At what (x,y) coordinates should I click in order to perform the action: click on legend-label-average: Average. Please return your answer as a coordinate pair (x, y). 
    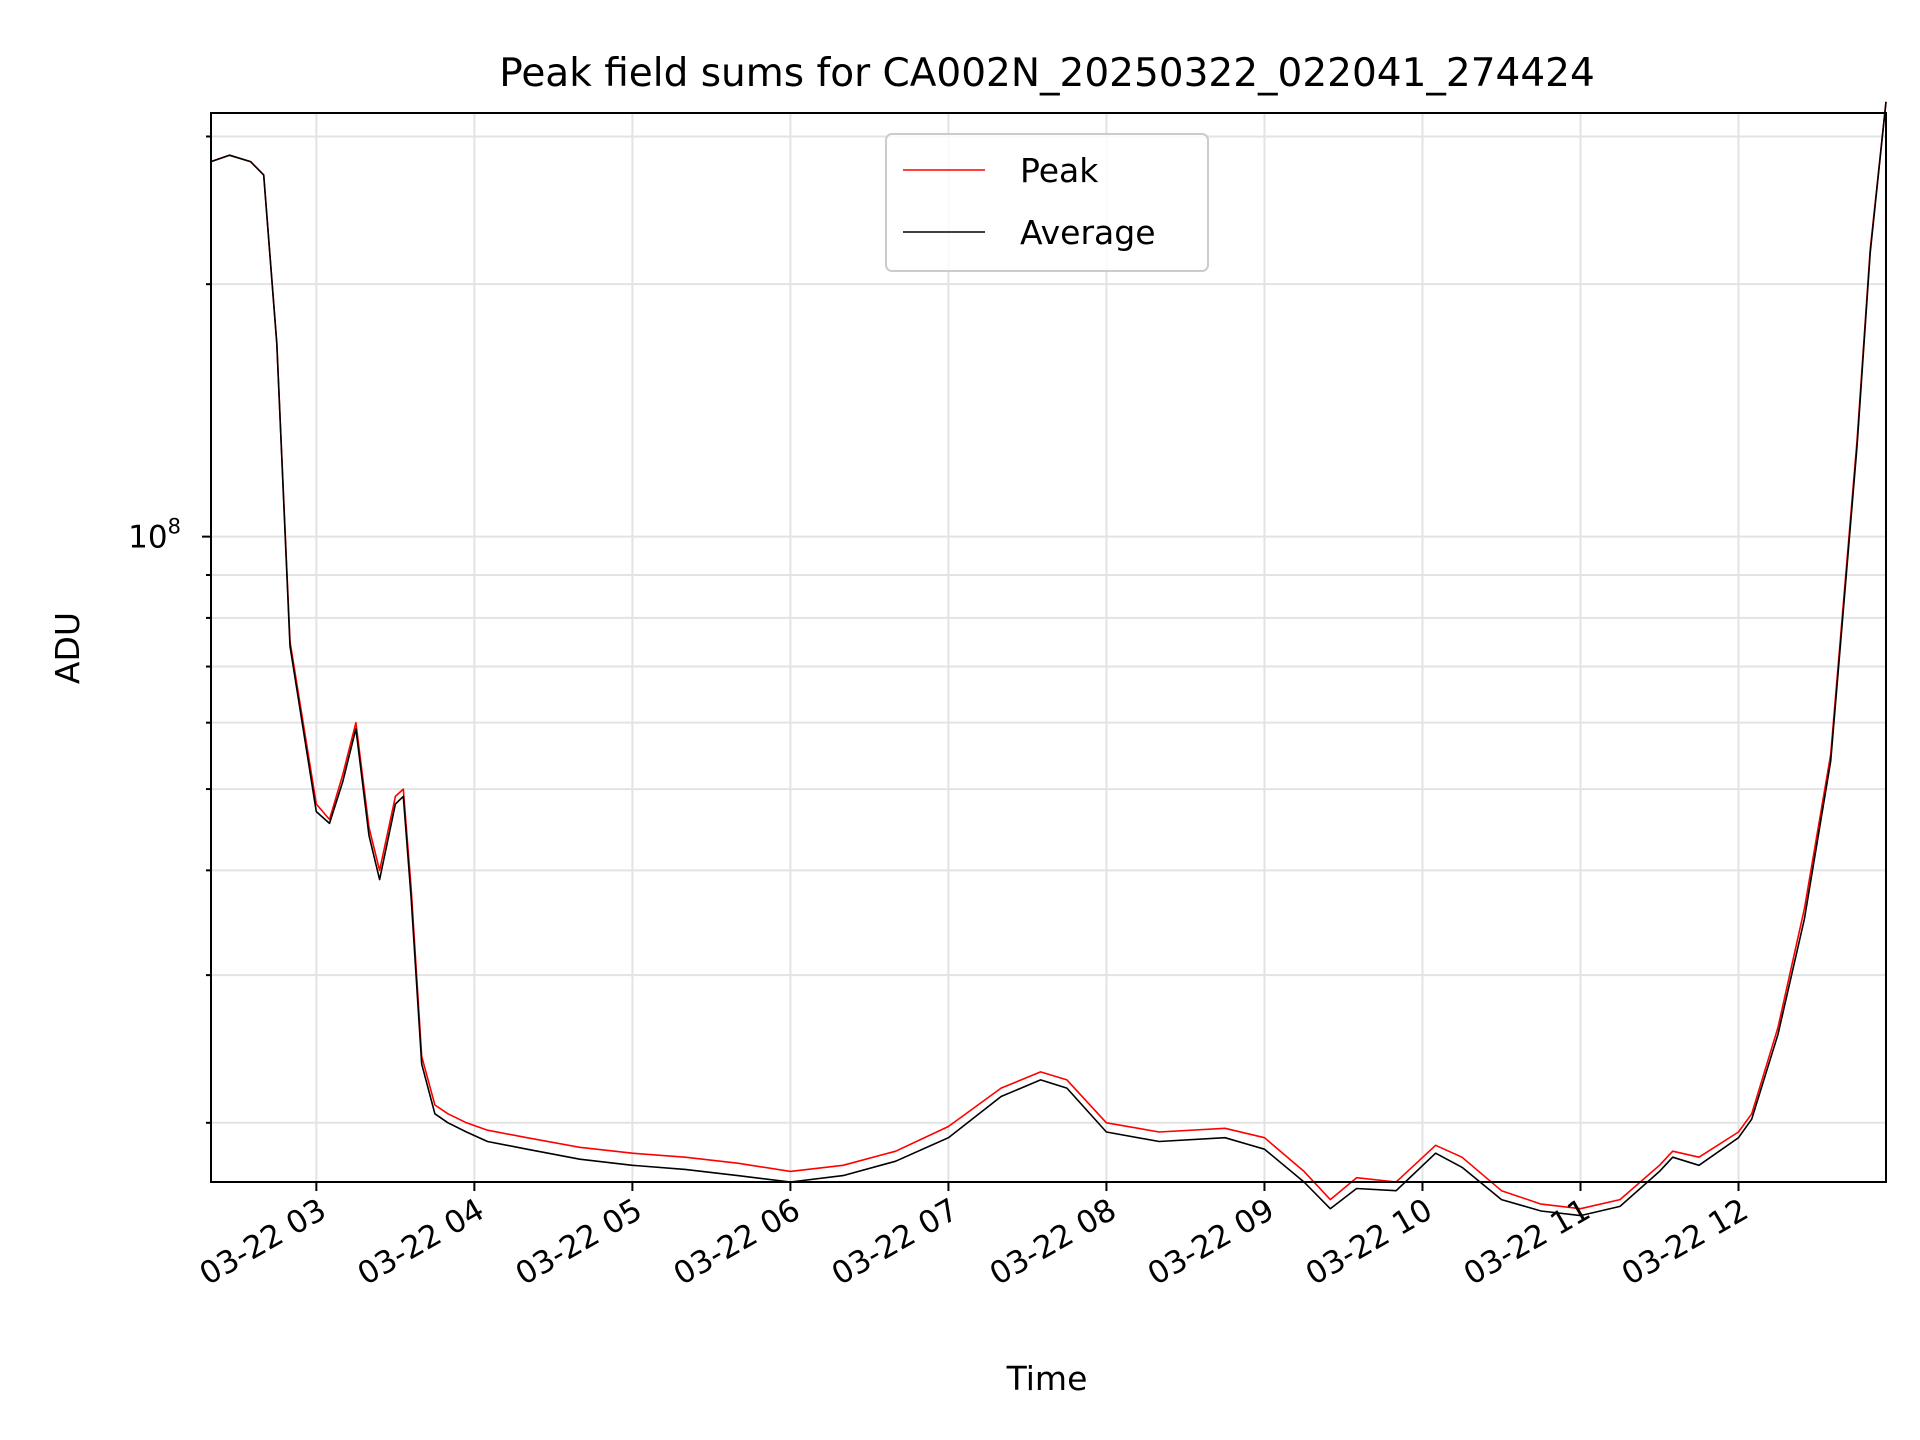
    Looking at the image, I should click on (1088, 232).